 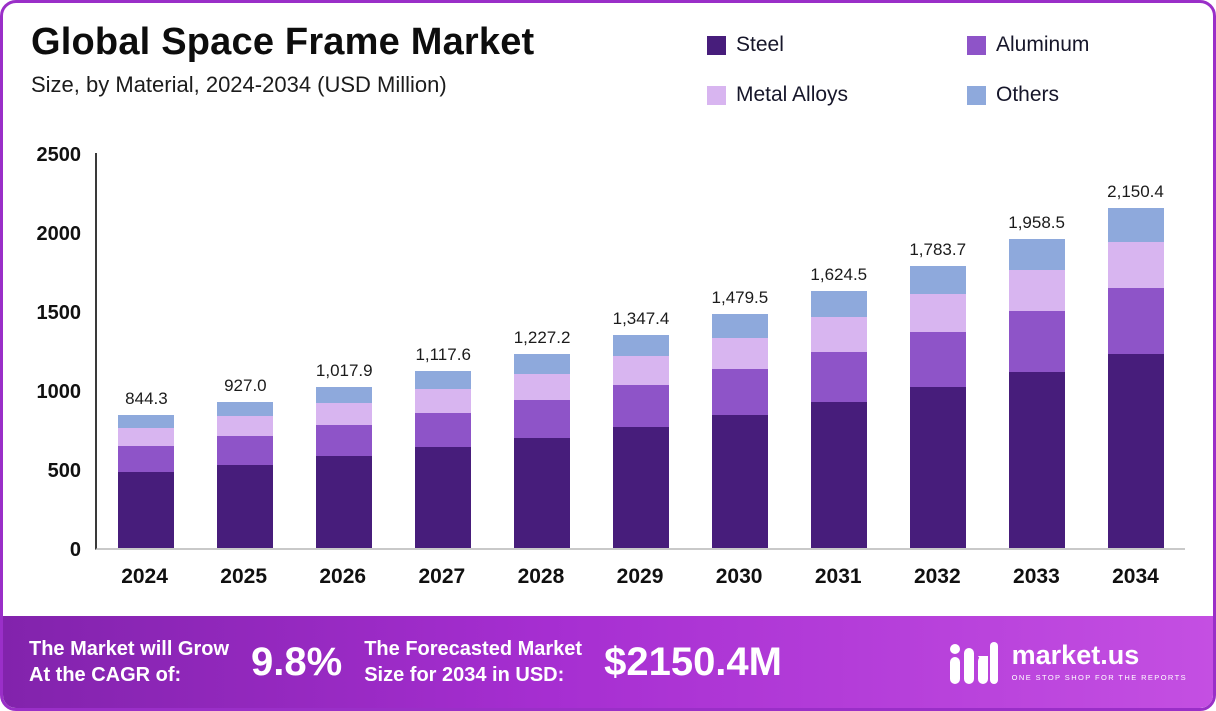 I want to click on y-axis: 0 500 1000 1500 2000 2500, so click(x=59, y=352).